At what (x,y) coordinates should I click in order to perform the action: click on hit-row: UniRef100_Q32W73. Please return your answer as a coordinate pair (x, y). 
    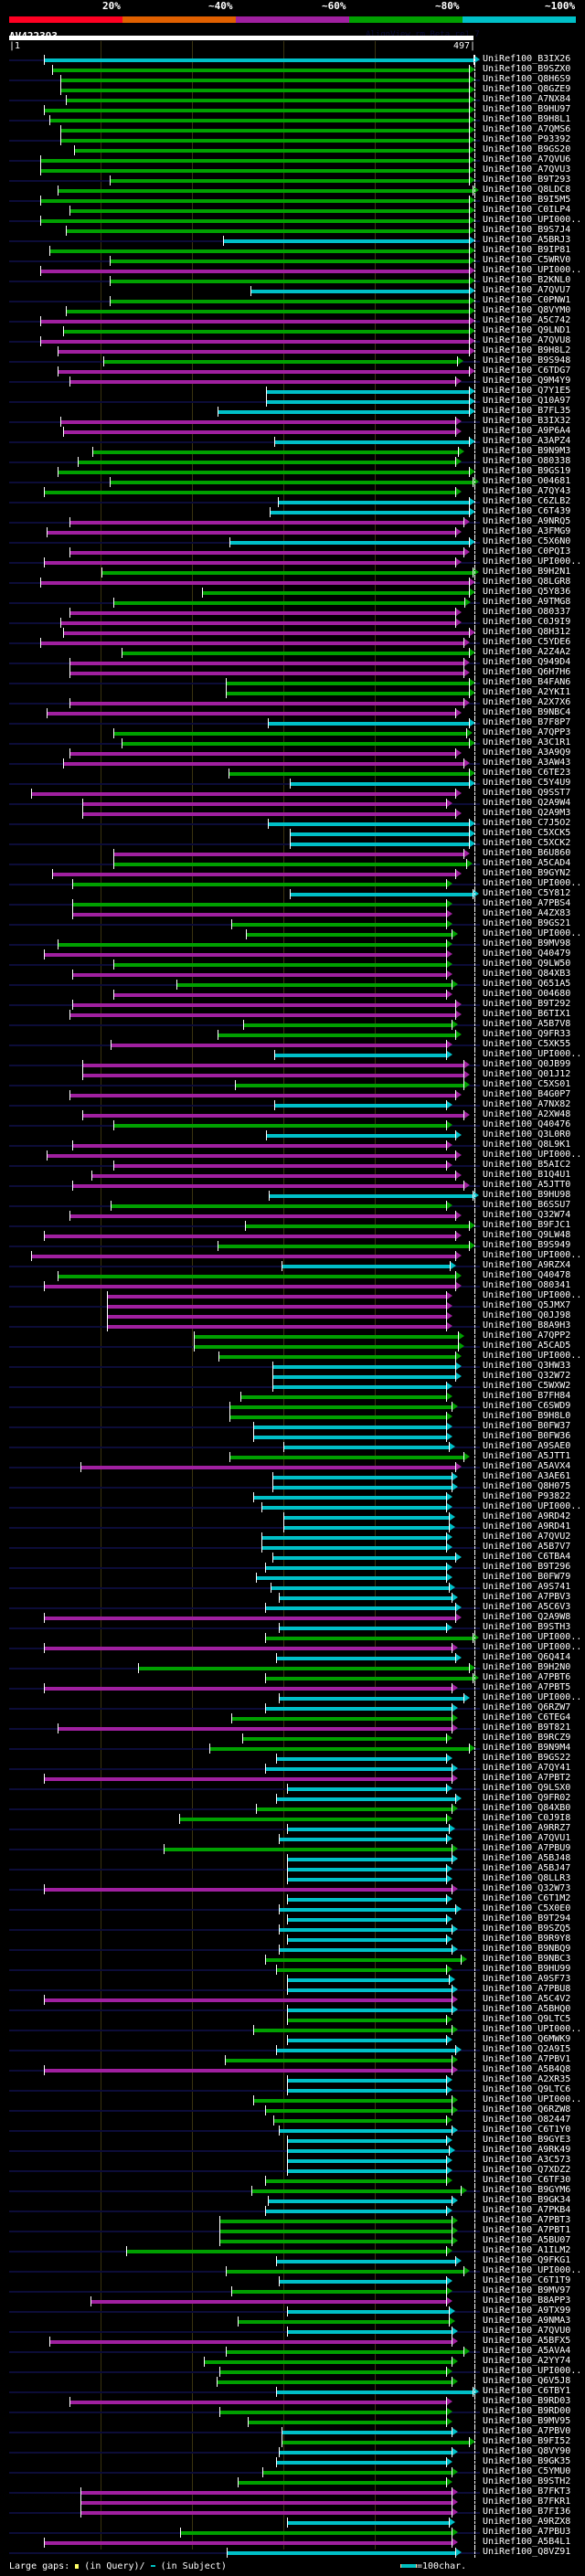
    Looking at the image, I should click on (293, 1888).